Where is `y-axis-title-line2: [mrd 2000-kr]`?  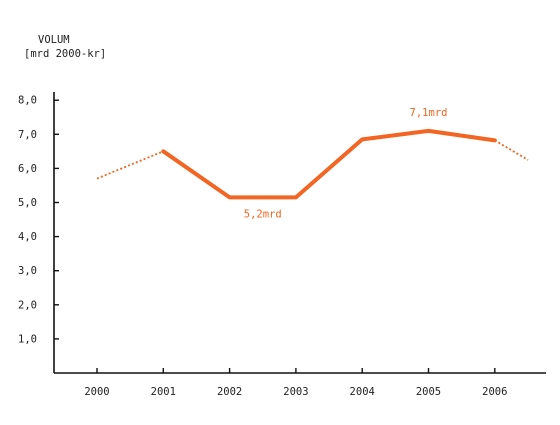 y-axis-title-line2: [mrd 2000-kr] is located at coordinates (65, 54).